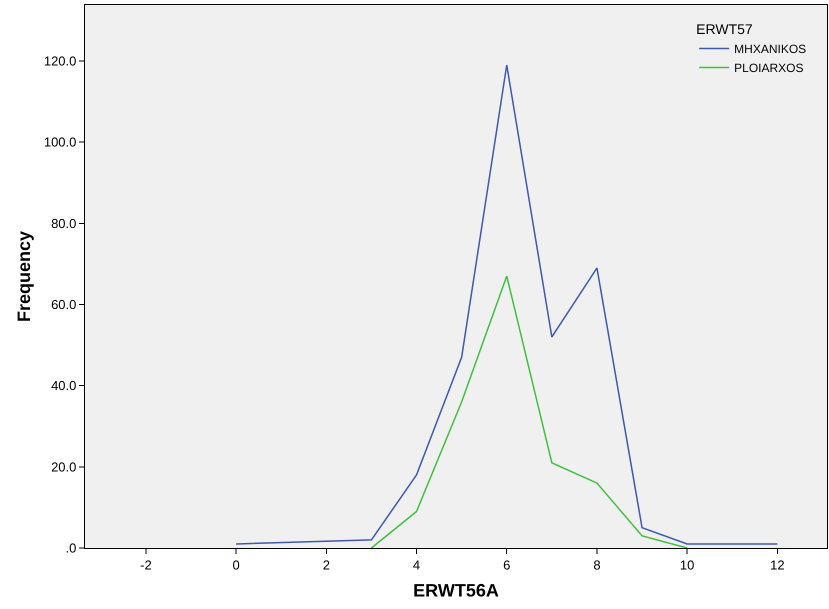 Image resolution: width=829 pixels, height=609 pixels. Describe the element at coordinates (236, 565) in the screenshot. I see `x-tick-label: 0` at that location.